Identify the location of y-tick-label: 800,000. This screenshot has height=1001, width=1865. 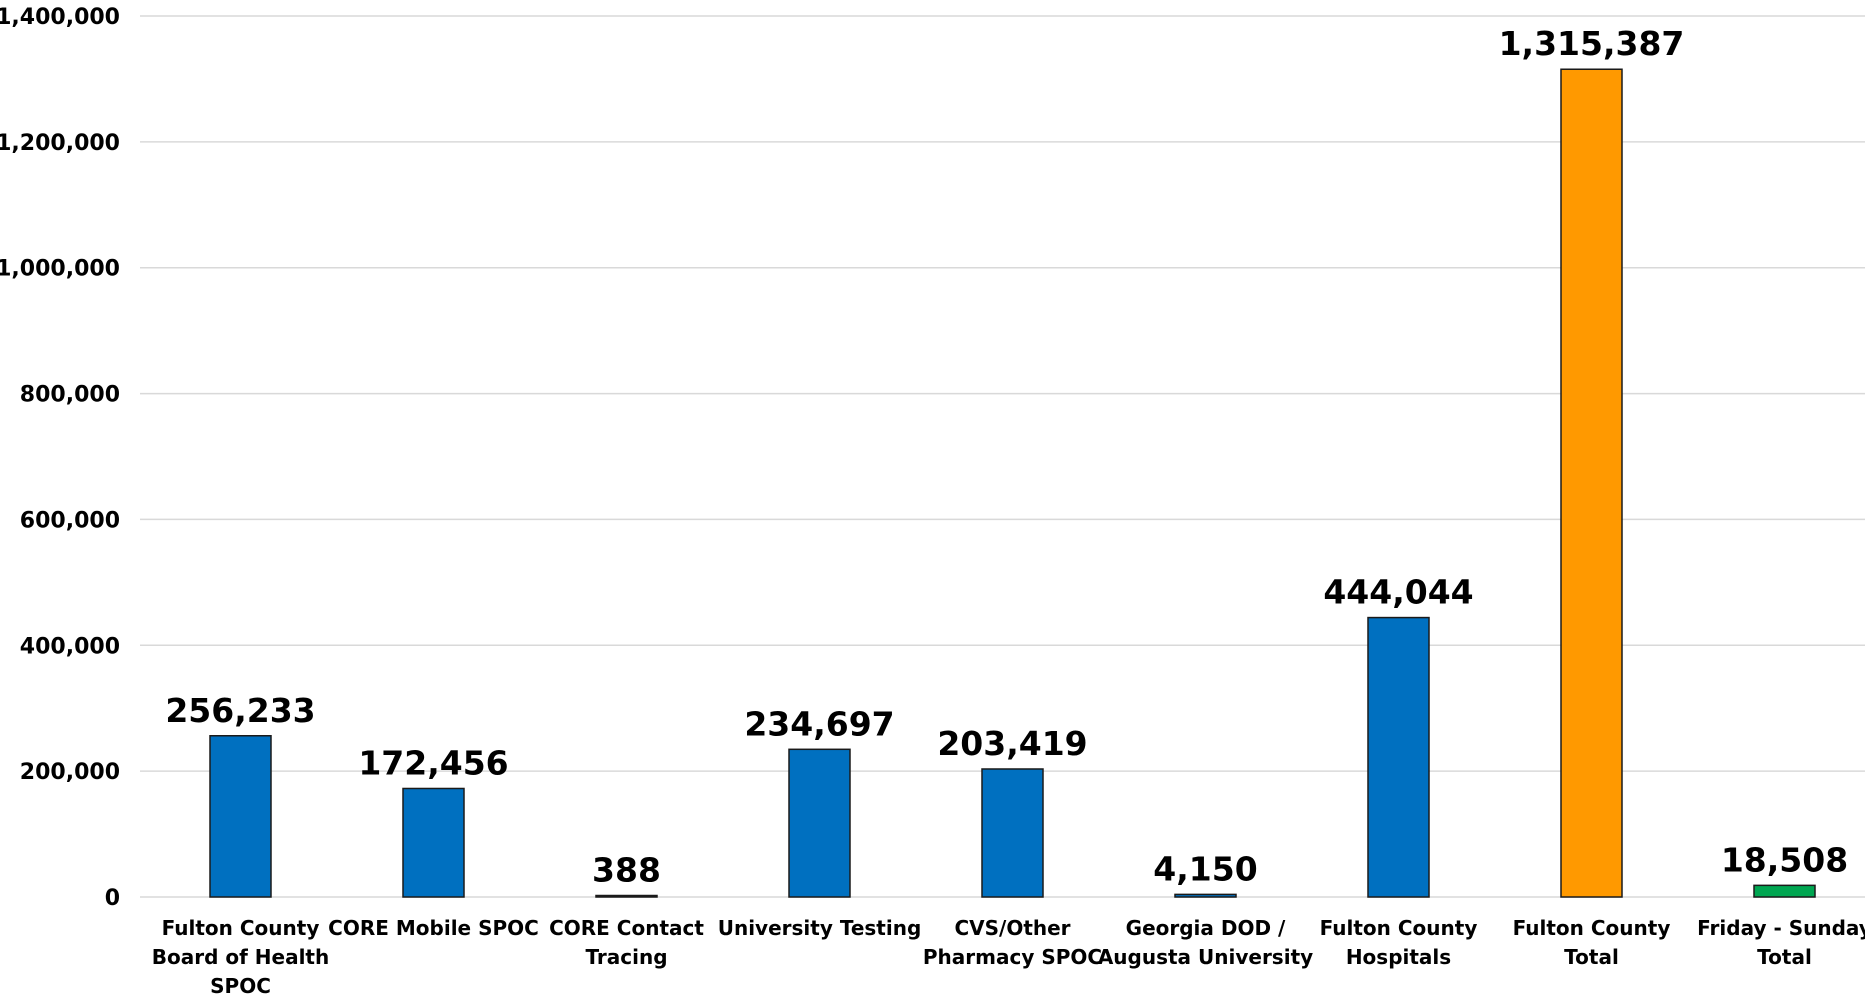
(70, 395).